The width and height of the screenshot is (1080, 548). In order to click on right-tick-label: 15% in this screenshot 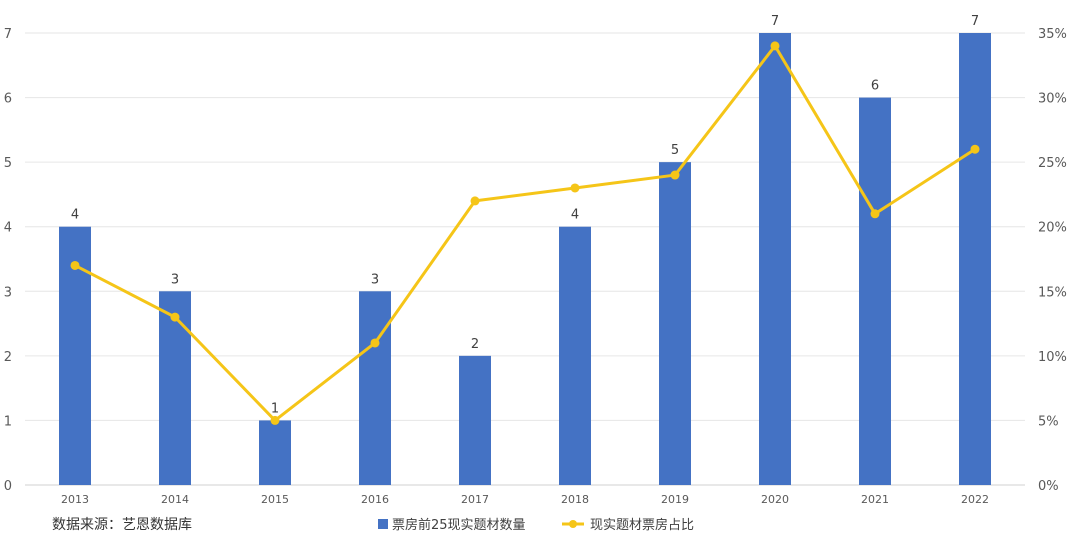, I will do `click(1052, 292)`.